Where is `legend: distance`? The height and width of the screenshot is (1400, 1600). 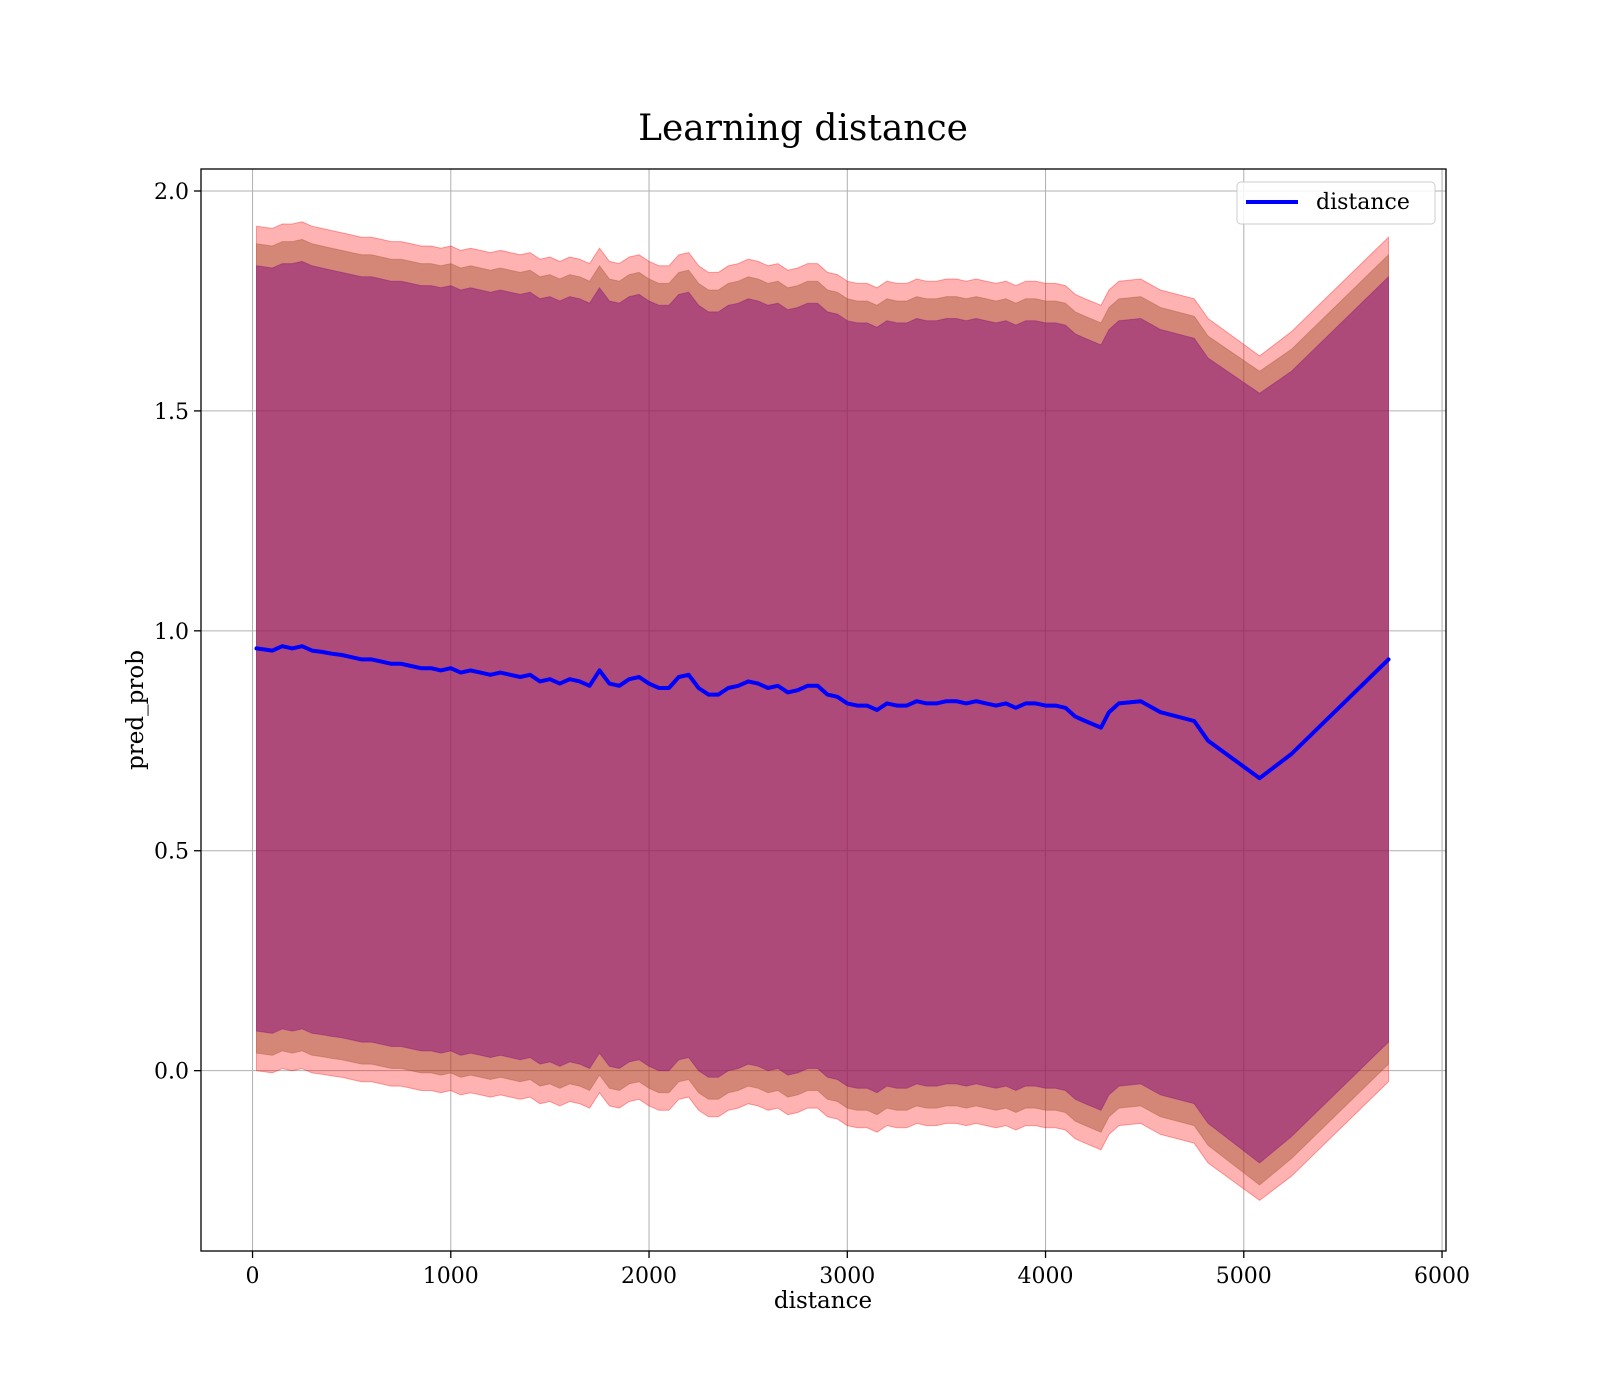
legend: distance is located at coordinates (1336, 203).